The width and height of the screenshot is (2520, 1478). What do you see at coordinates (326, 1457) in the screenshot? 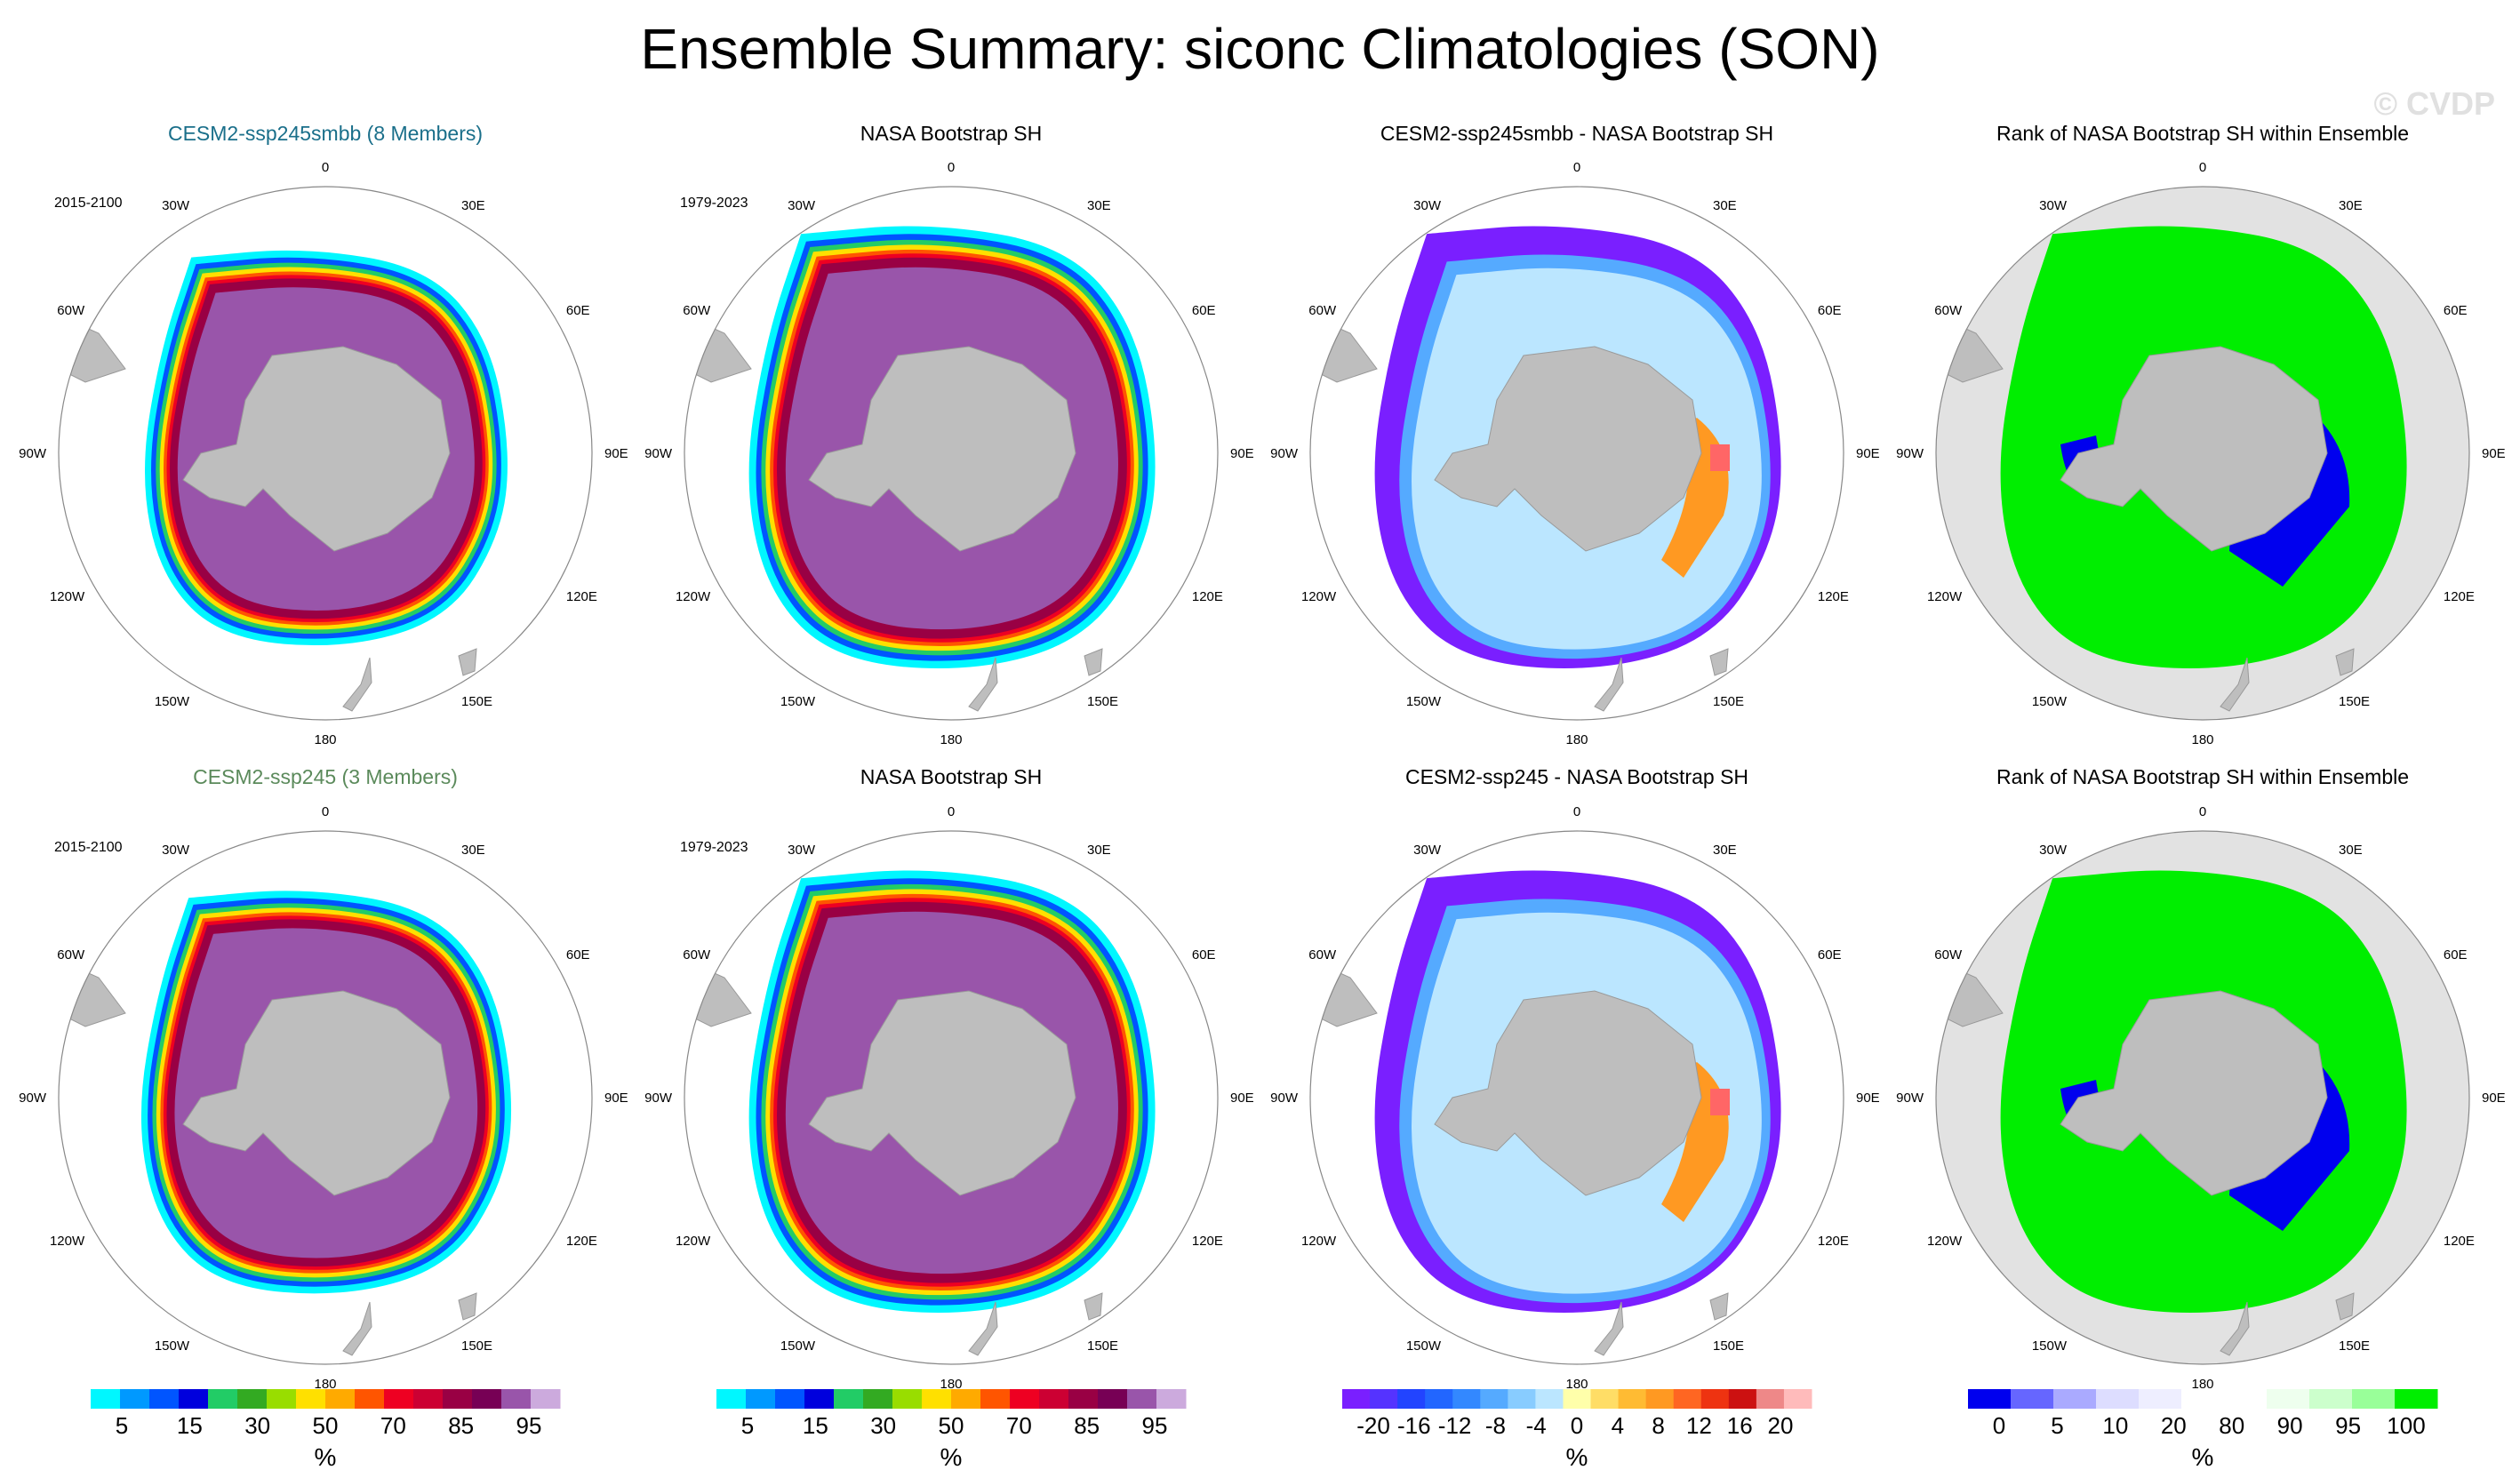
I see `colorbar-unit: %` at bounding box center [326, 1457].